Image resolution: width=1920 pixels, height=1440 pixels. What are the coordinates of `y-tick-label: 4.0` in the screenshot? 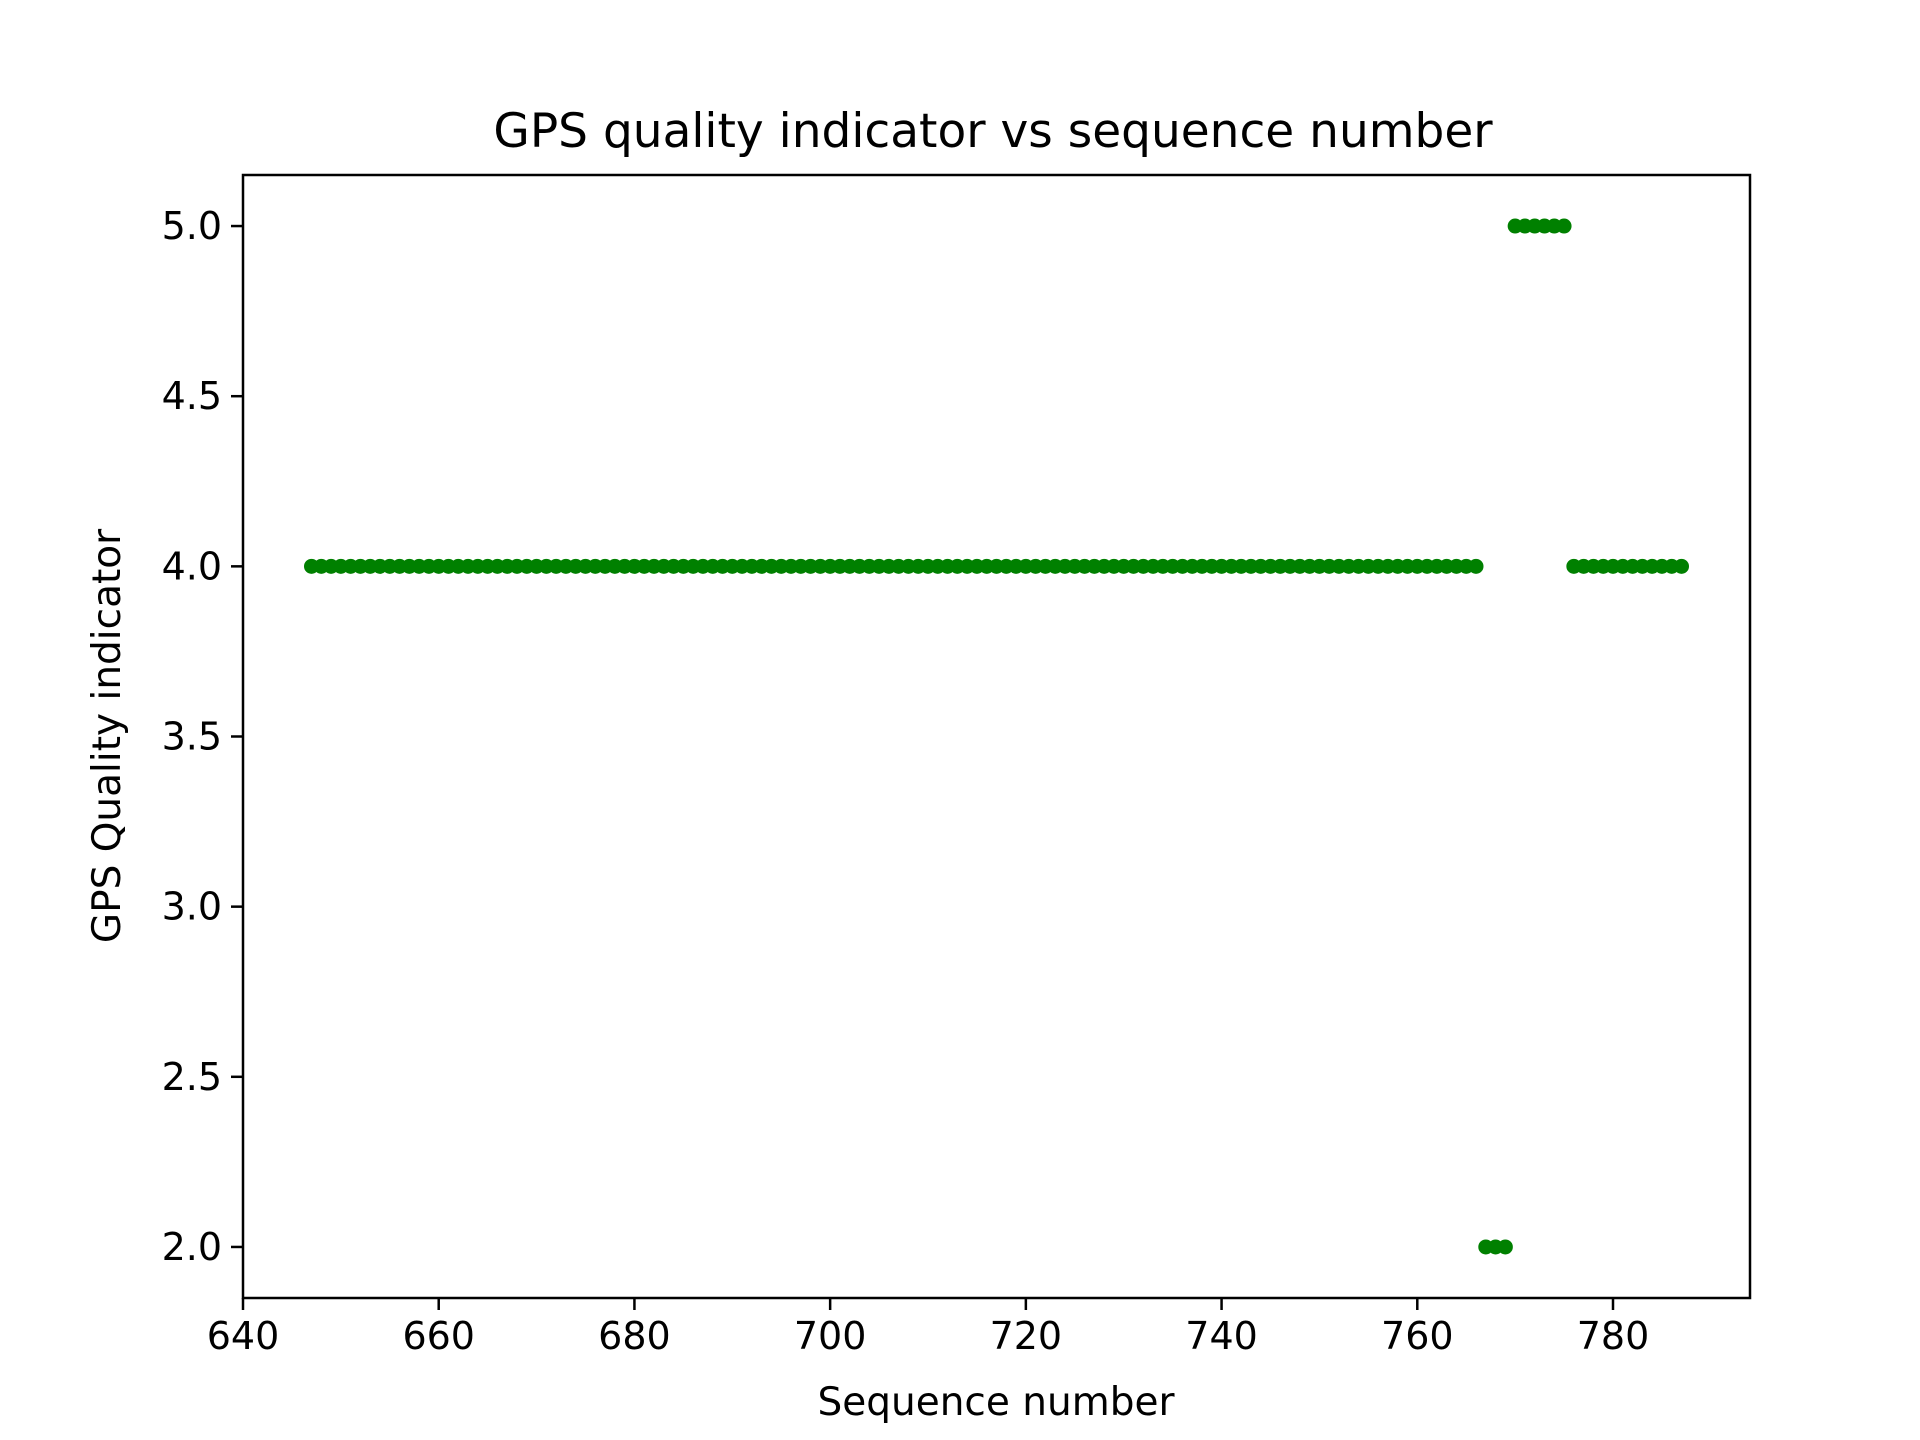 It's located at (192, 566).